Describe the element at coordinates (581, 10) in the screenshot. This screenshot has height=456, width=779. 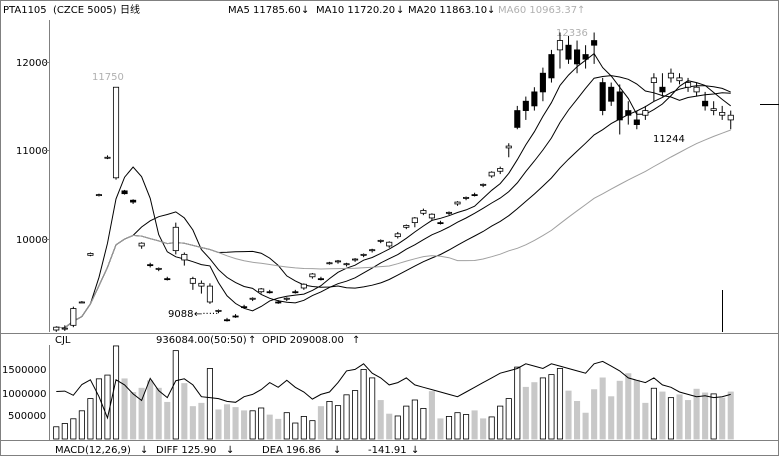
I see `ma60-arrow-icon: ↑` at that location.